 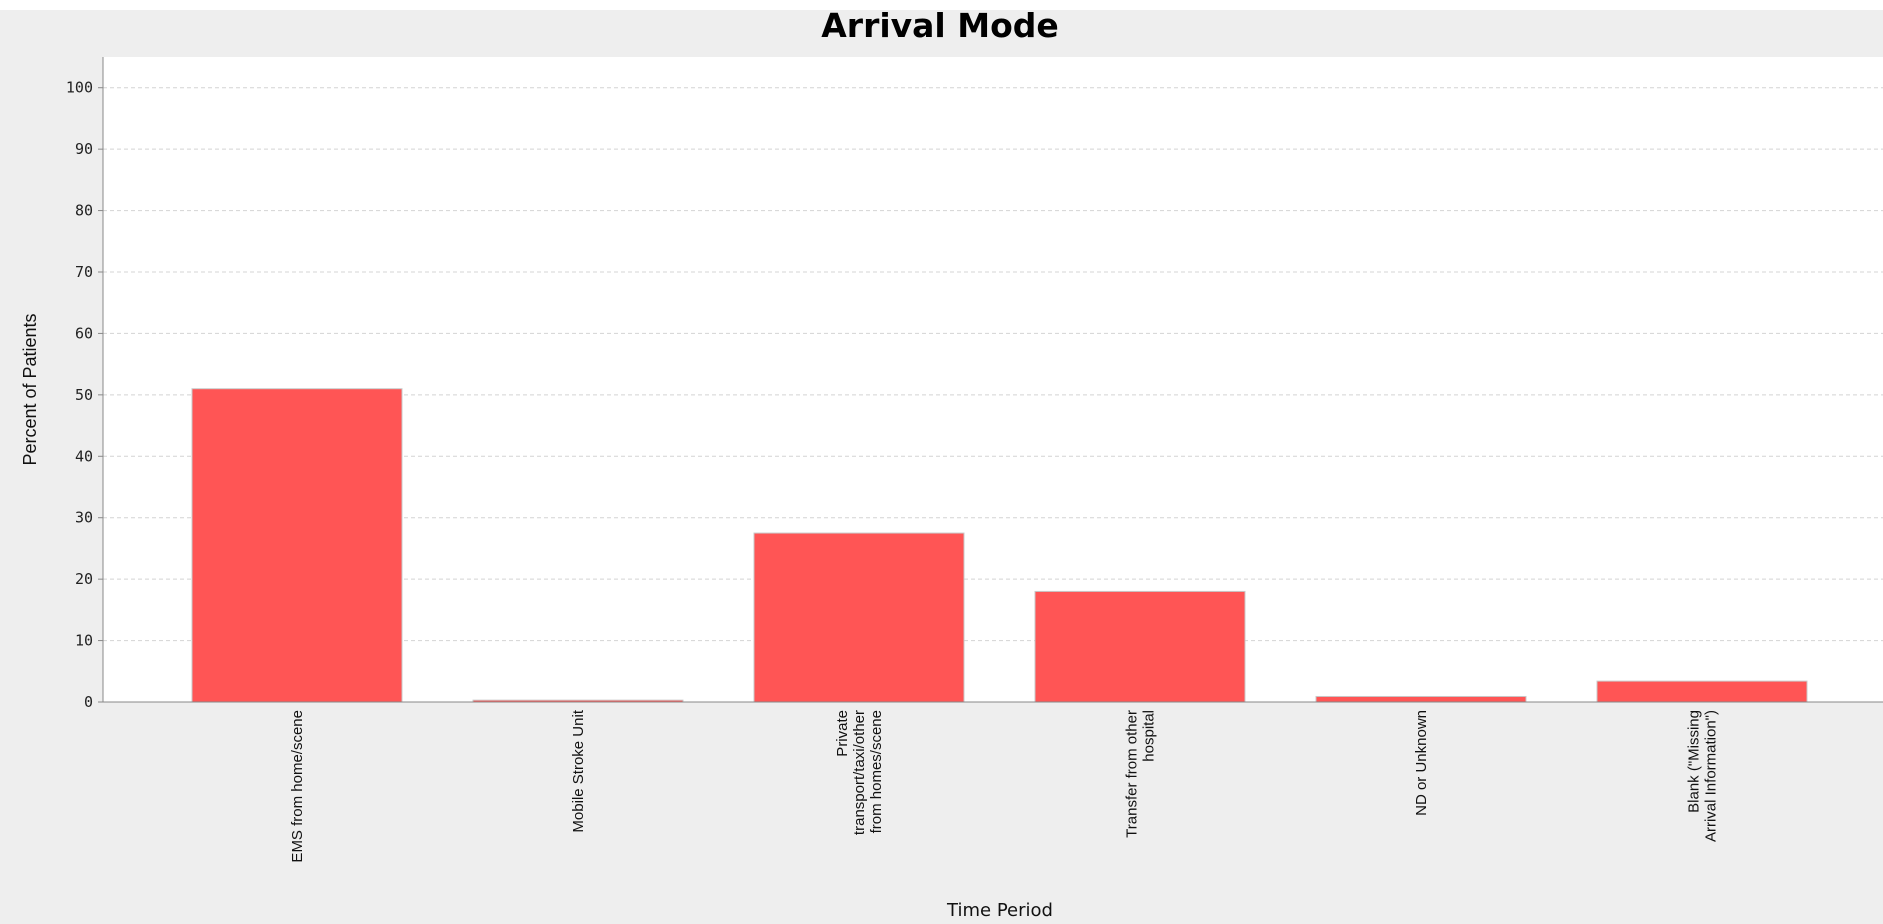 What do you see at coordinates (1711, 776) in the screenshot?
I see `x-tick-label-line: Arrival Information")` at bounding box center [1711, 776].